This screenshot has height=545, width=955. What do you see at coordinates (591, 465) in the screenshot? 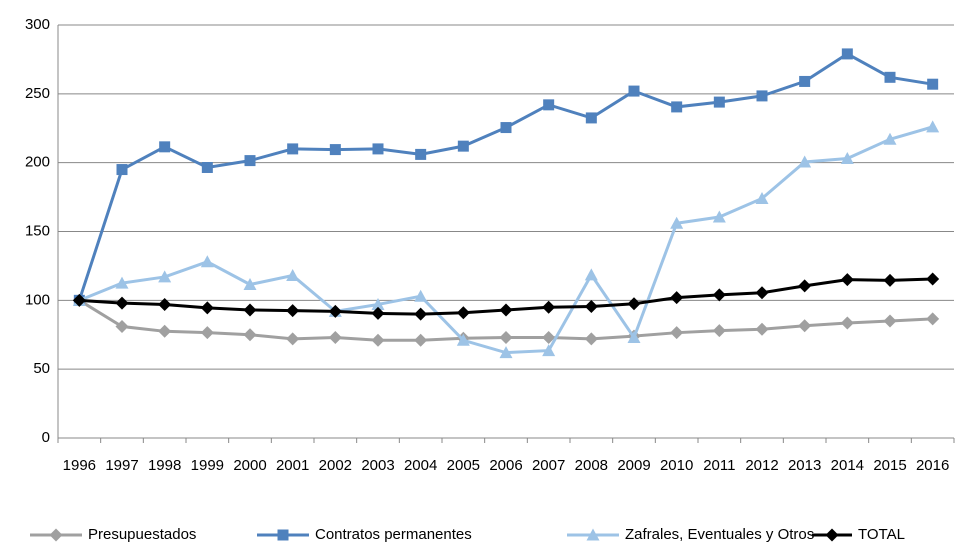
I see `x-tick-label: 2008` at bounding box center [591, 465].